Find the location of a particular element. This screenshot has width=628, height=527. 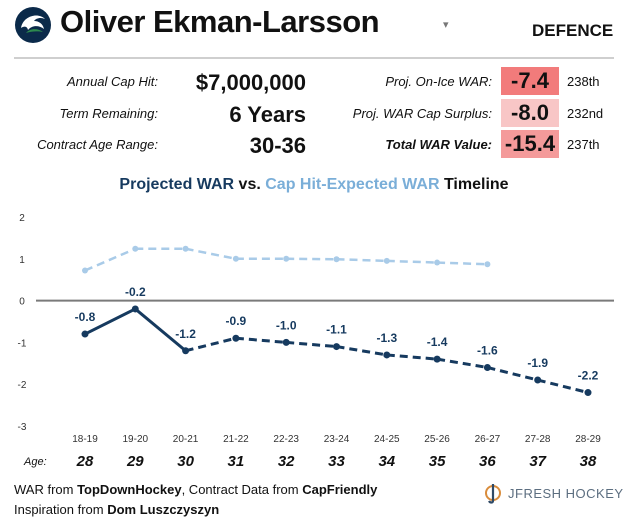

term-remaining-value: 6 Years is located at coordinates (267, 114).